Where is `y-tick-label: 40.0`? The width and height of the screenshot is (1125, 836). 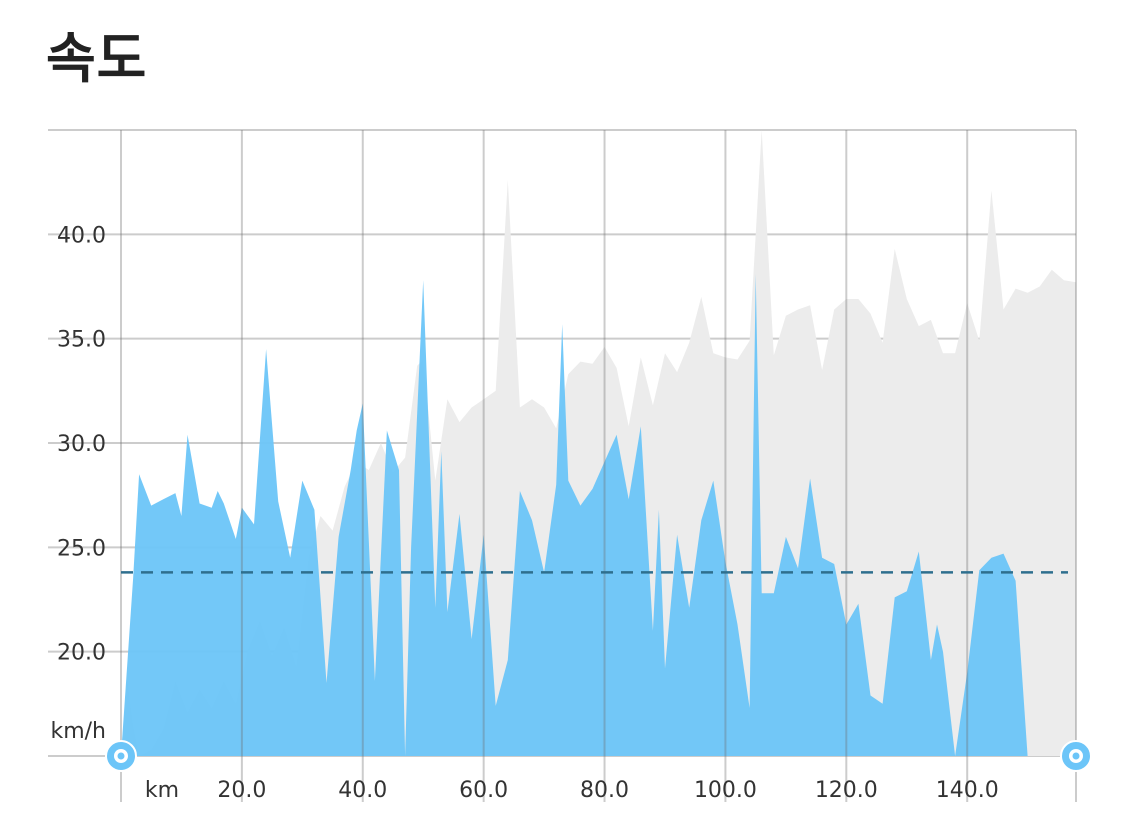
y-tick-label: 40.0 is located at coordinates (81, 235).